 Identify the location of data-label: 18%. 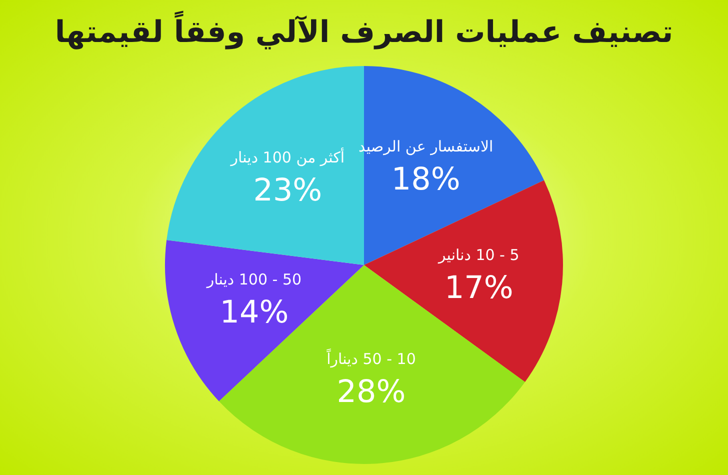
(425, 180).